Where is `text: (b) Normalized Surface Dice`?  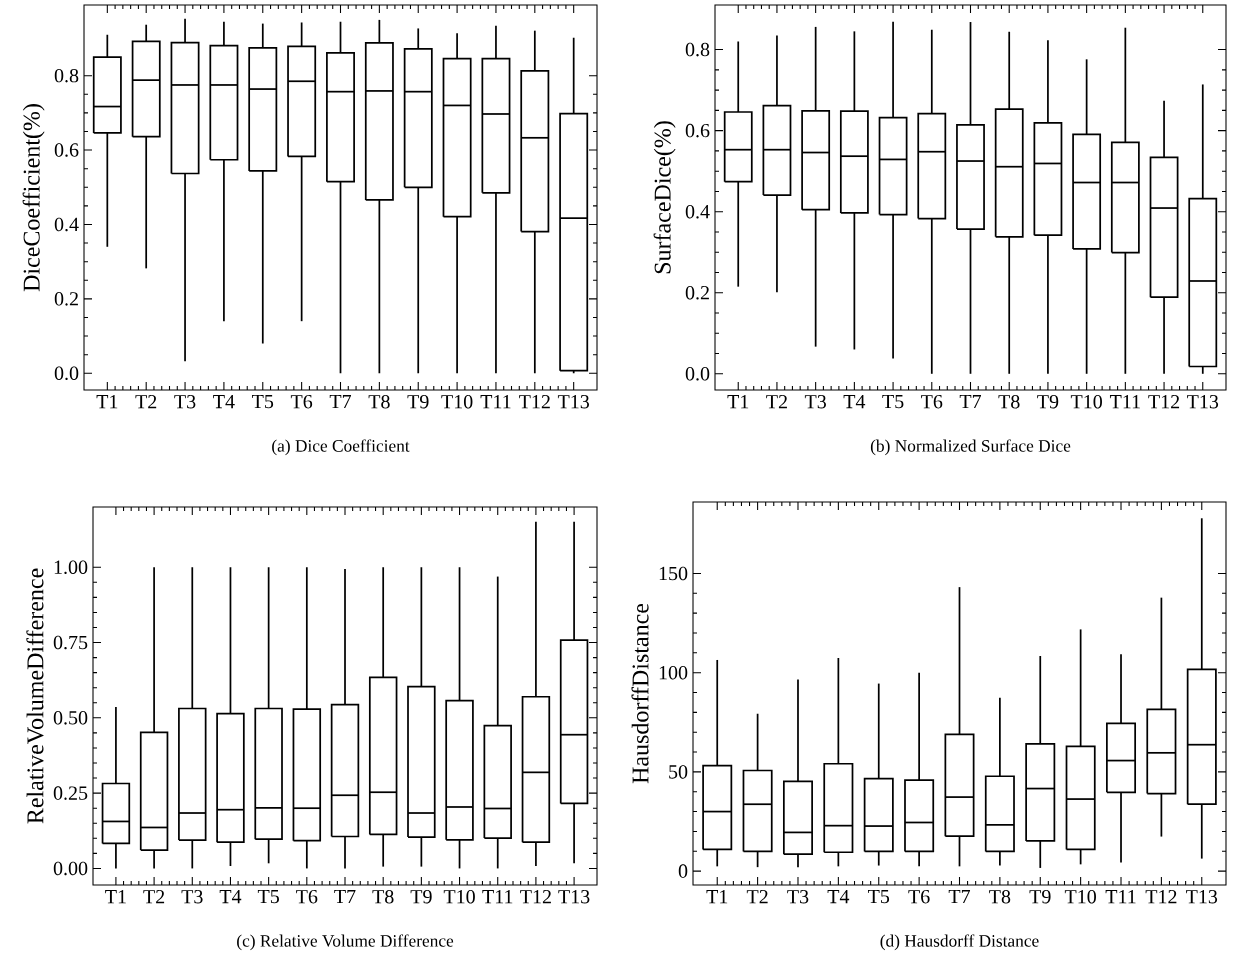
text: (b) Normalized Surface Dice is located at coordinates (970, 447).